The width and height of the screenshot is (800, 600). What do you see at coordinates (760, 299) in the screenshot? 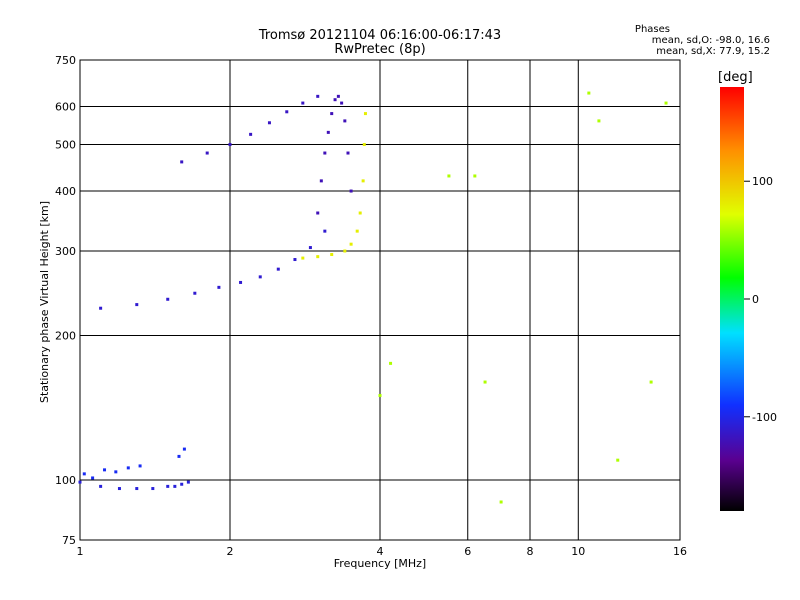
I see `colorbar-ticks: 100 0 -100` at bounding box center [760, 299].